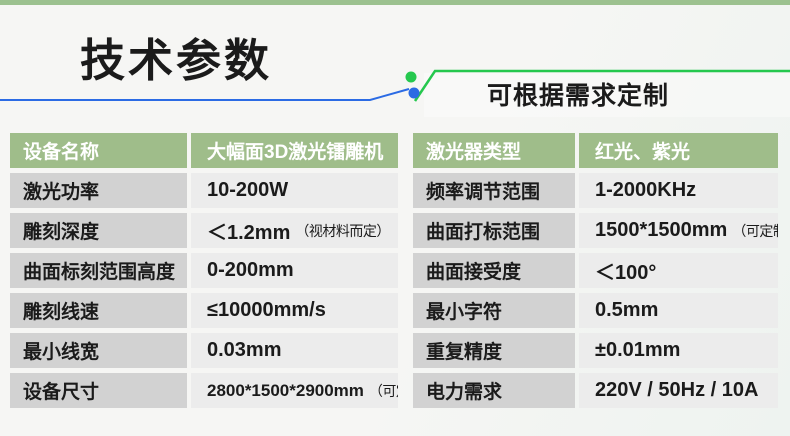  What do you see at coordinates (248, 190) in the screenshot?
I see `spec-value: 10-200W` at bounding box center [248, 190].